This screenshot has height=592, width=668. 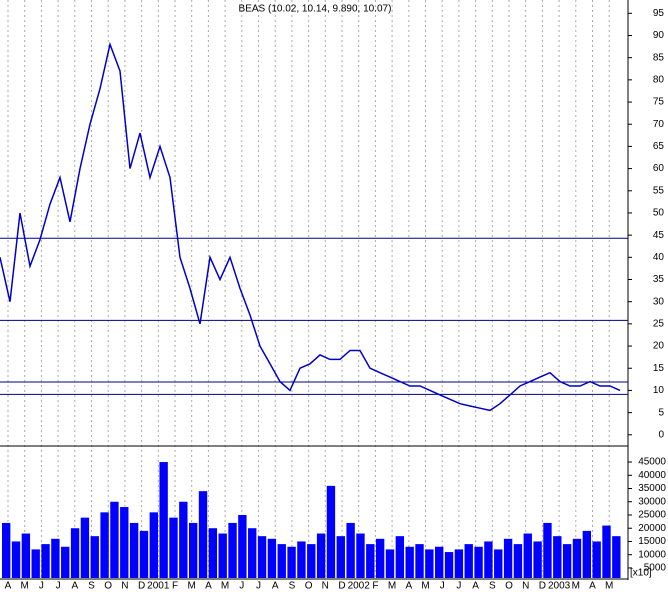 What do you see at coordinates (659, 279) in the screenshot?
I see `y-tick-label: 35` at bounding box center [659, 279].